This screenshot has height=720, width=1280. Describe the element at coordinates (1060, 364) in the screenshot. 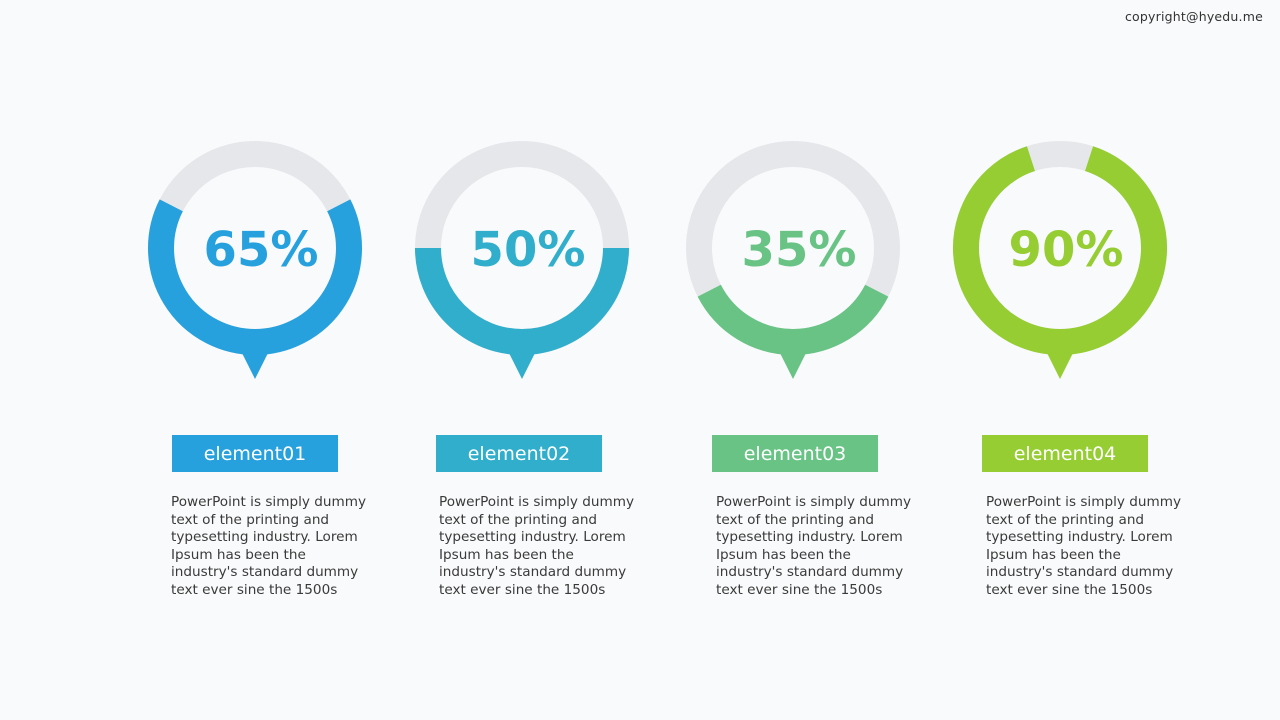

I see `element04-pointer` at that location.